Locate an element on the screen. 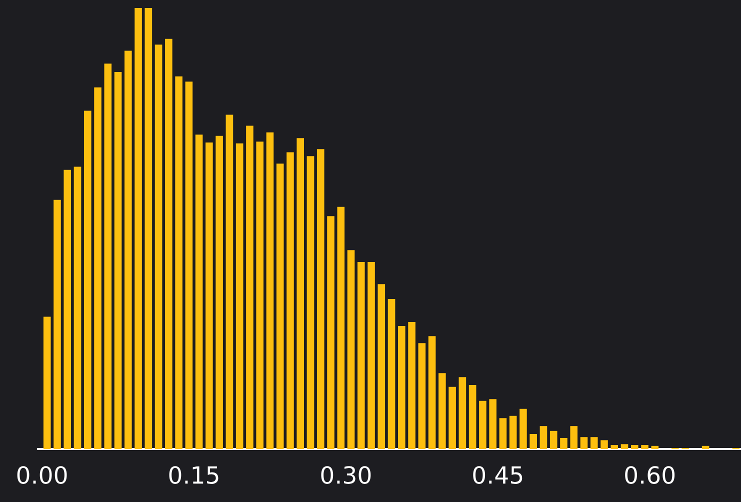 The image size is (741, 502). x-tick-label: 0.60 is located at coordinates (650, 475).